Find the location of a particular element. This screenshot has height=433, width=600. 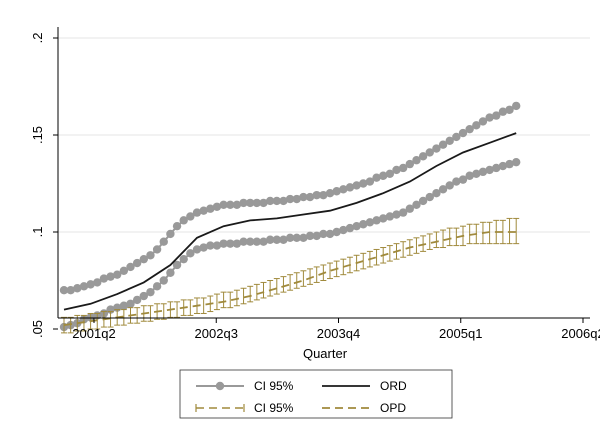

x-tick-label: 2005q1 is located at coordinates (460, 333).